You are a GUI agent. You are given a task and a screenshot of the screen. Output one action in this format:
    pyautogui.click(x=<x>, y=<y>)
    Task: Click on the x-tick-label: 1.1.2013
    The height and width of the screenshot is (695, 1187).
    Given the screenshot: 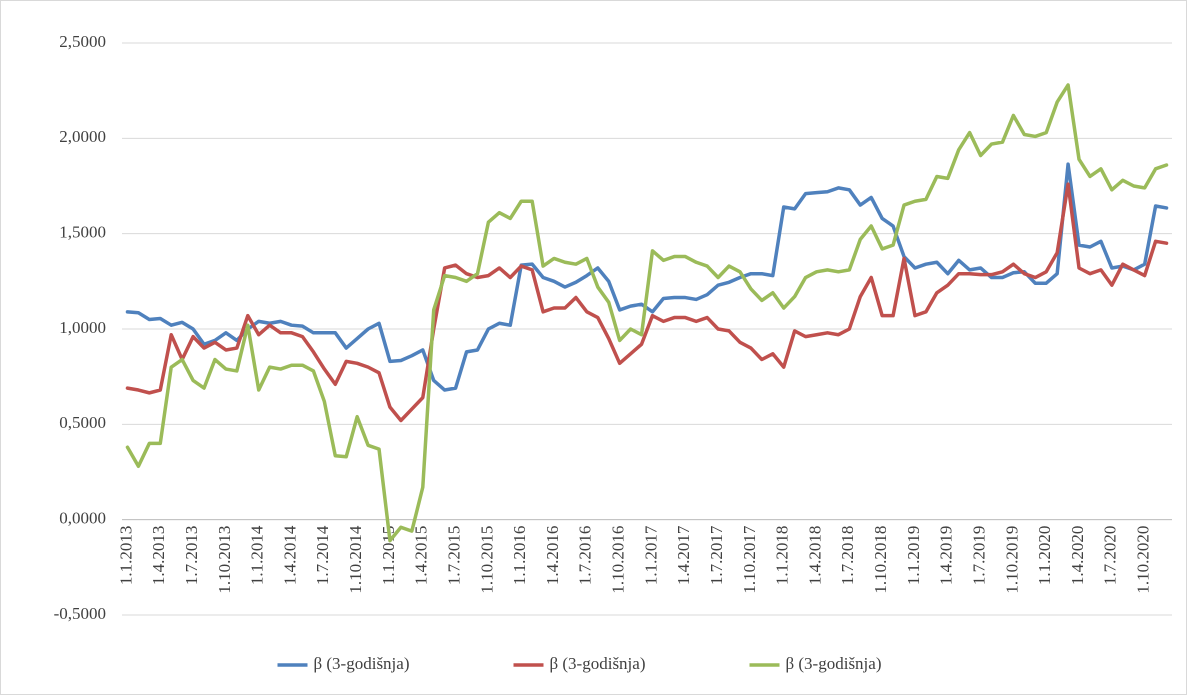 What is the action you would take?
    pyautogui.click(x=125, y=556)
    